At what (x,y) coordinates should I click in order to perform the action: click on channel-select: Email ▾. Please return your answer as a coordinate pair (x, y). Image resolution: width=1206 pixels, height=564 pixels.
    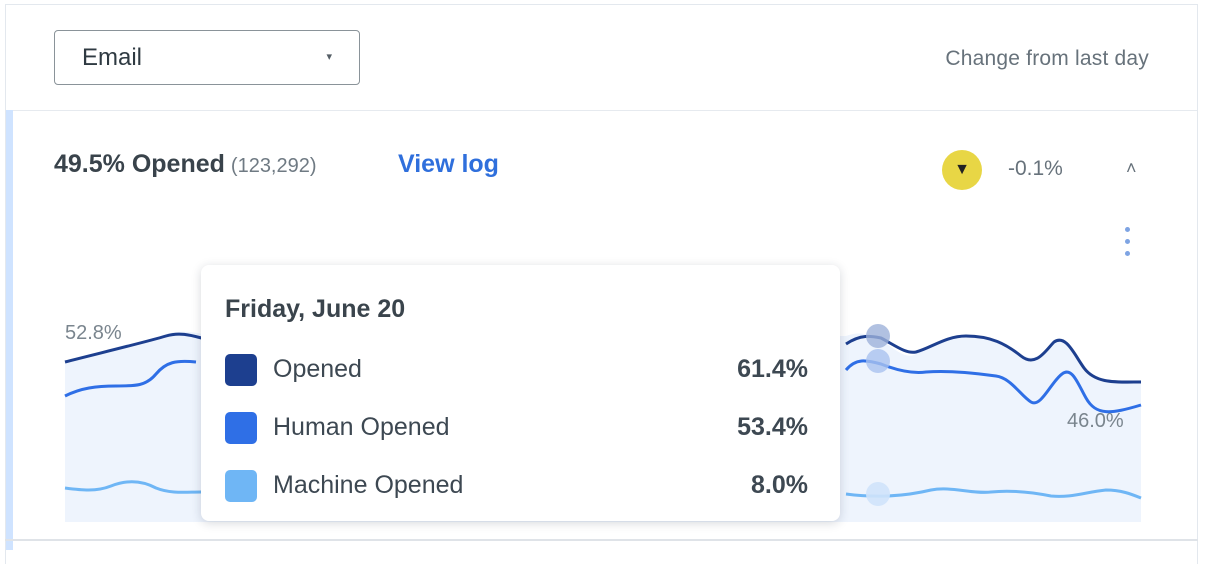
    Looking at the image, I should click on (207, 57).